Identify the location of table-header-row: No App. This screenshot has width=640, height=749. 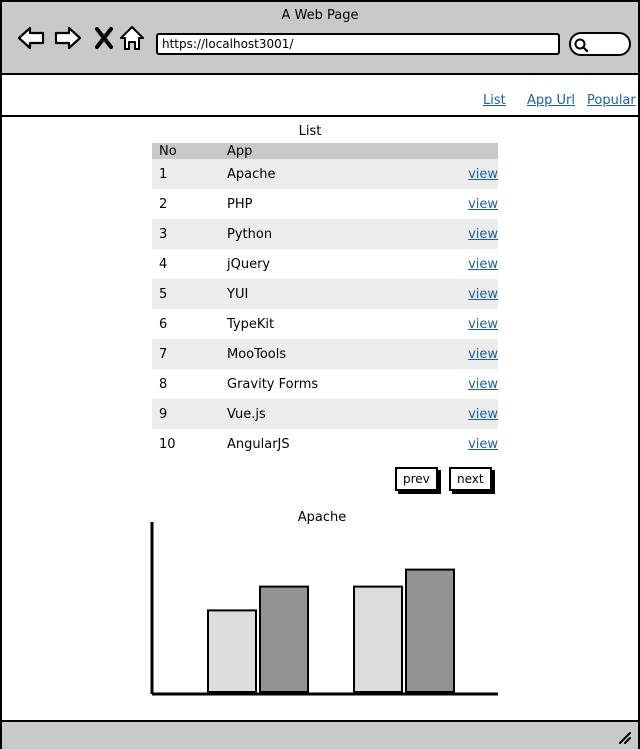
(325, 151).